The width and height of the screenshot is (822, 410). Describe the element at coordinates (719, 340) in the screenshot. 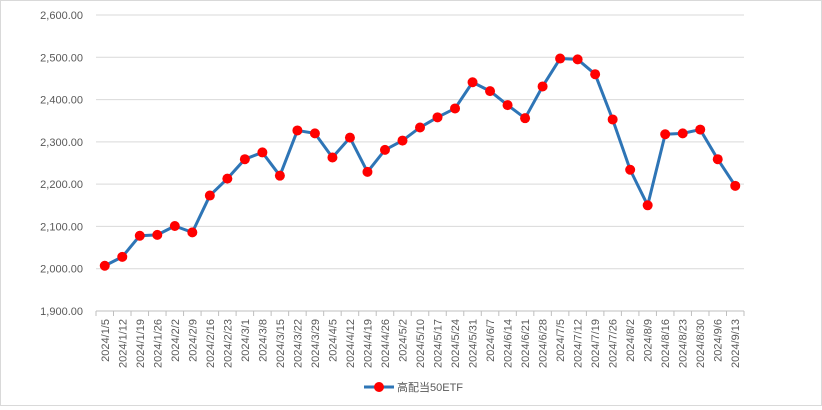

I see `x-tick-label: 2024/9/6` at that location.